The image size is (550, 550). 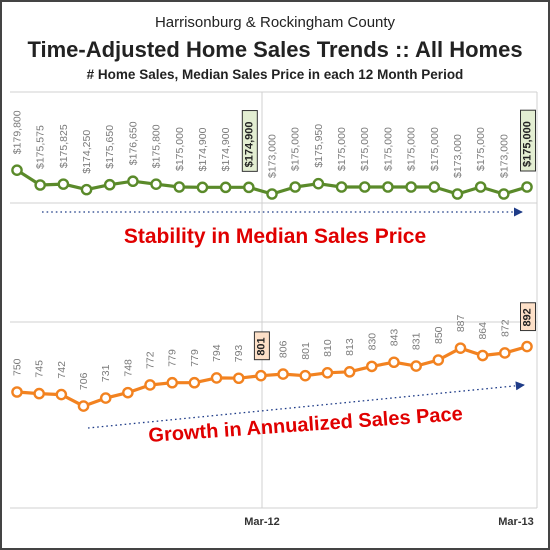 What do you see at coordinates (40, 369) in the screenshot?
I see `sales-value-label: 745` at bounding box center [40, 369].